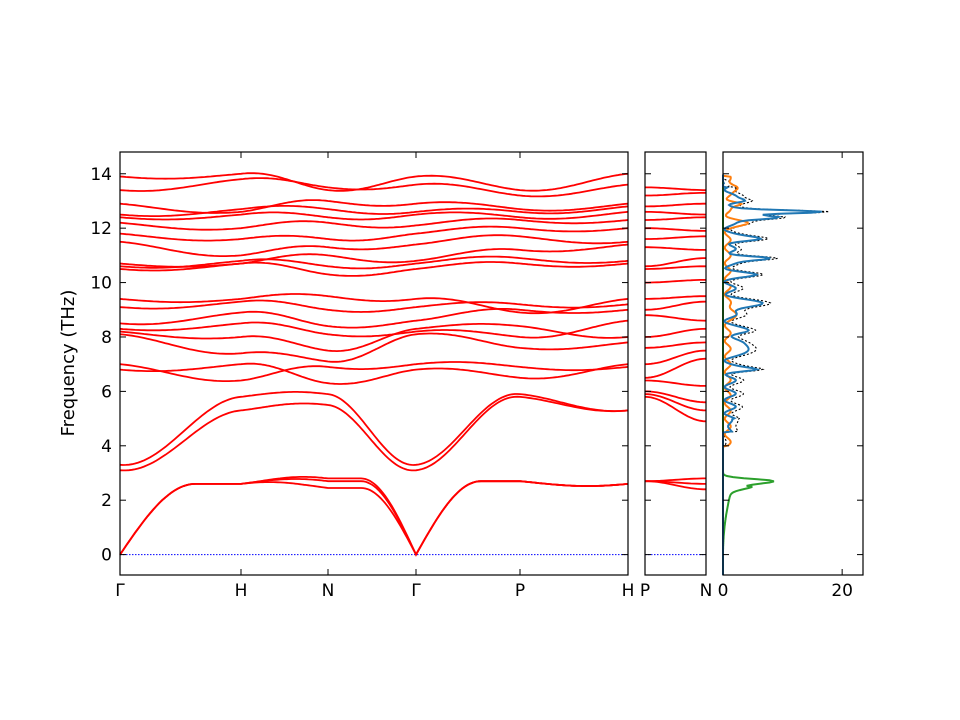  I want to click on ytick-label: 6, so click(106, 392).